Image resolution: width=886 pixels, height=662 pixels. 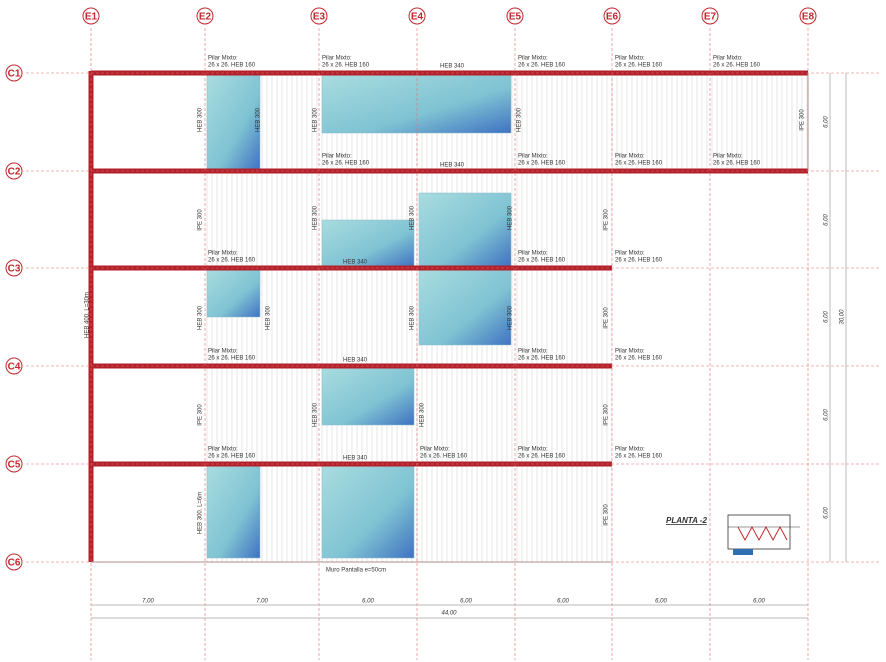 What do you see at coordinates (88, 315) in the screenshot?
I see `member-label: HEB 400. L=30m` at bounding box center [88, 315].